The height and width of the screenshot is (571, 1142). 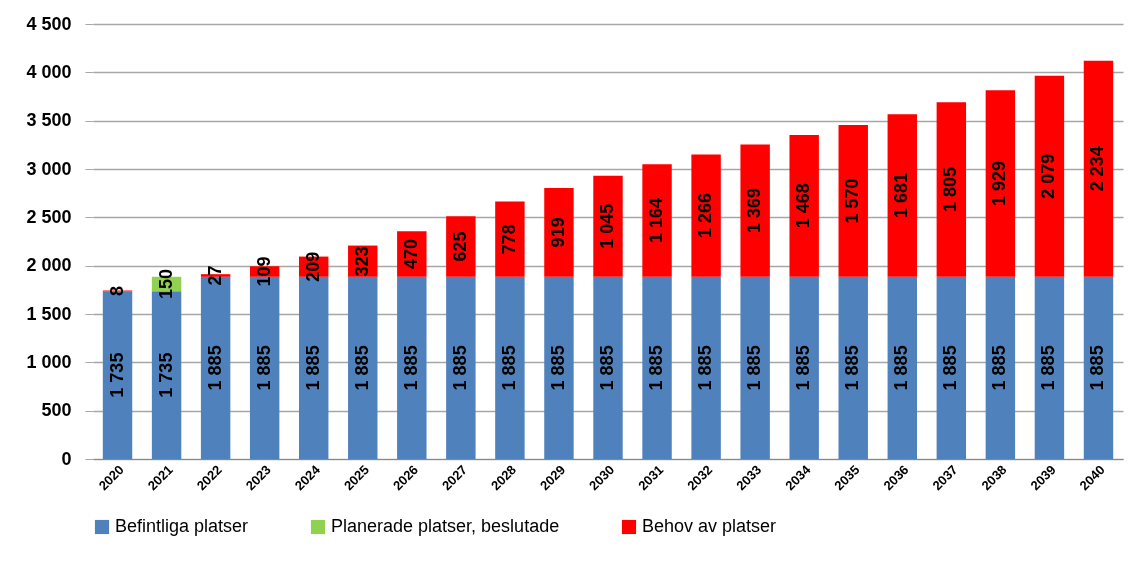 What do you see at coordinates (56, 410) in the screenshot?
I see `y-tick-label: 500` at bounding box center [56, 410].